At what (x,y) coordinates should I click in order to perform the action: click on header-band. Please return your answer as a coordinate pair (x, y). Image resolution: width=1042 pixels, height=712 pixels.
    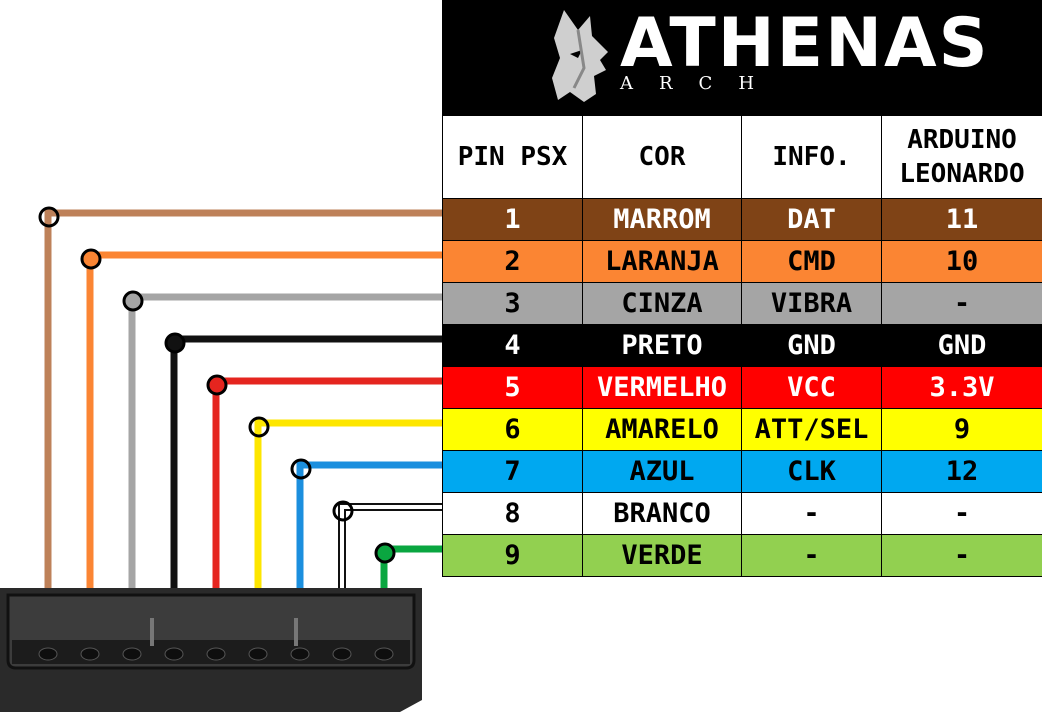
    Looking at the image, I should click on (742, 57).